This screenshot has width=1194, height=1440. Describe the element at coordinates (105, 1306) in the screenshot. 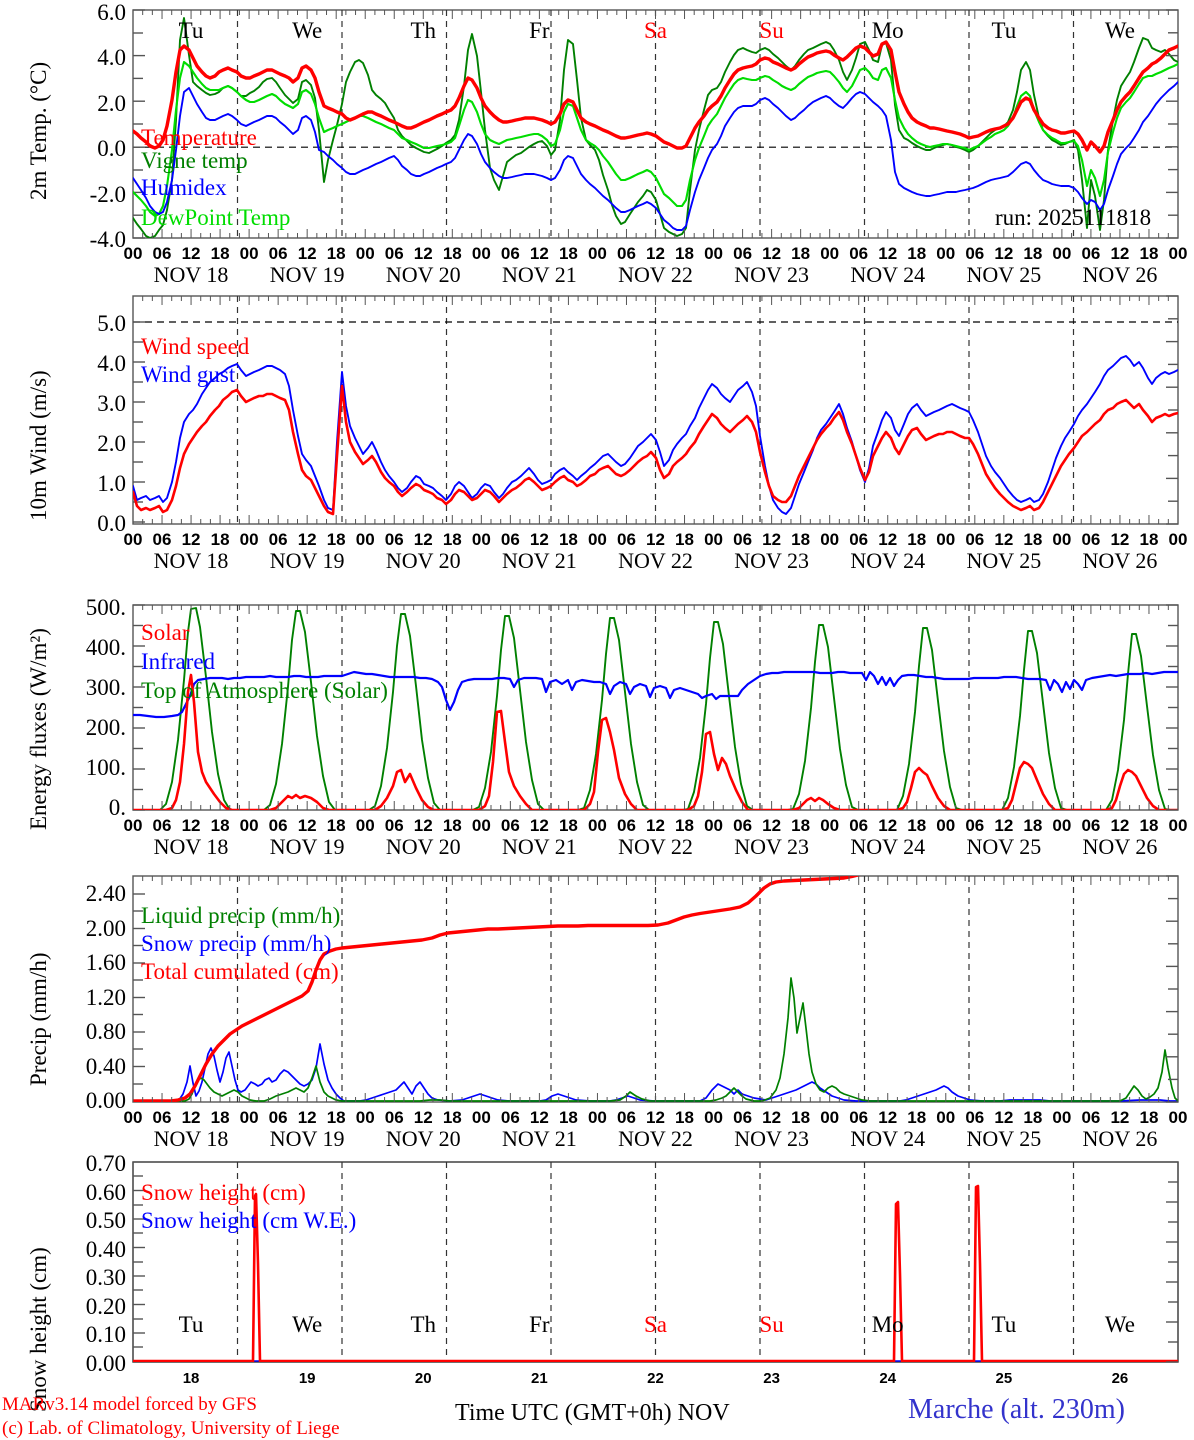

I see `ytick-snow-5: 0.20` at that location.